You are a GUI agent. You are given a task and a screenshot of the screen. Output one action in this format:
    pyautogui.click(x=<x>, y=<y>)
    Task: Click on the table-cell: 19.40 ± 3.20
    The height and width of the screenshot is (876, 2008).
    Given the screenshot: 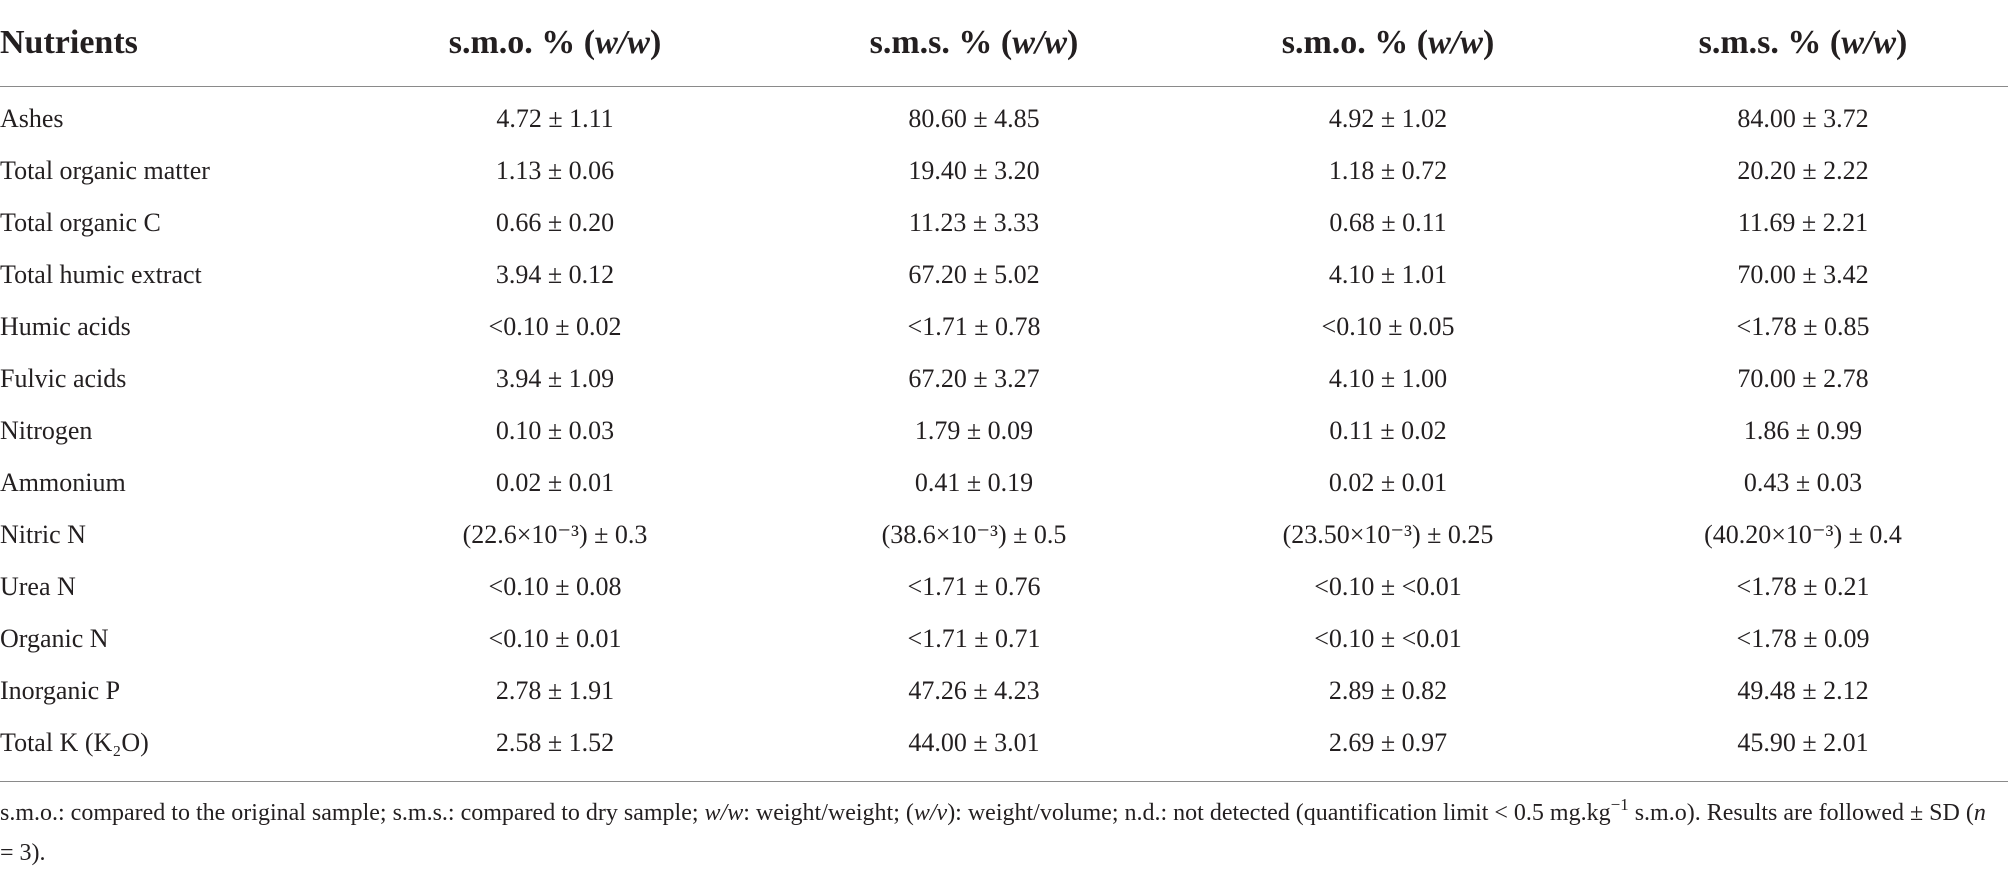 What is the action you would take?
    pyautogui.click(x=974, y=170)
    